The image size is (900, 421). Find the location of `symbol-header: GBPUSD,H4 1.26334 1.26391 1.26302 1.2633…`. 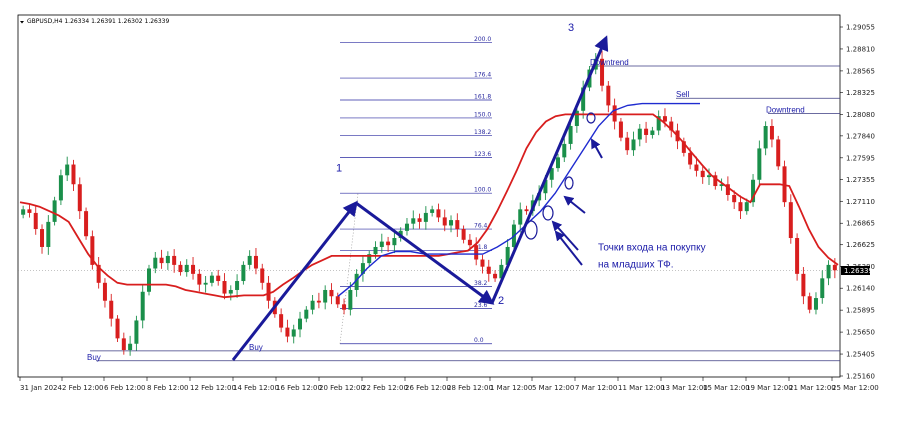

symbol-header: GBPUSD,H4 1.26334 1.26391 1.26302 1.2633… is located at coordinates (98, 21).